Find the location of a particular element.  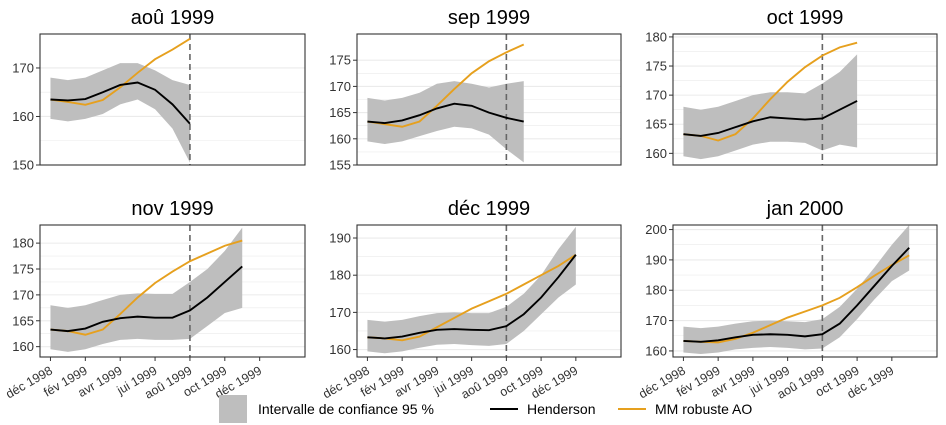

panel-3: oct 1999 160 165 170 175 180 is located at coordinates (791, 86).